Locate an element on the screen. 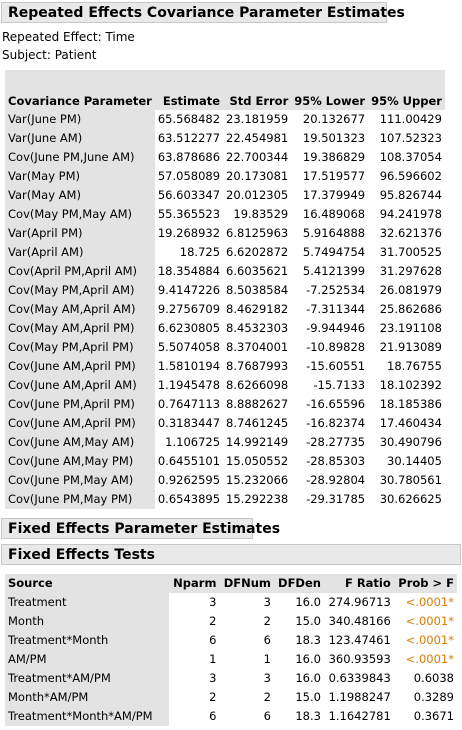 This screenshot has width=462, height=730. table-cell: 6.8125963 is located at coordinates (257, 233).